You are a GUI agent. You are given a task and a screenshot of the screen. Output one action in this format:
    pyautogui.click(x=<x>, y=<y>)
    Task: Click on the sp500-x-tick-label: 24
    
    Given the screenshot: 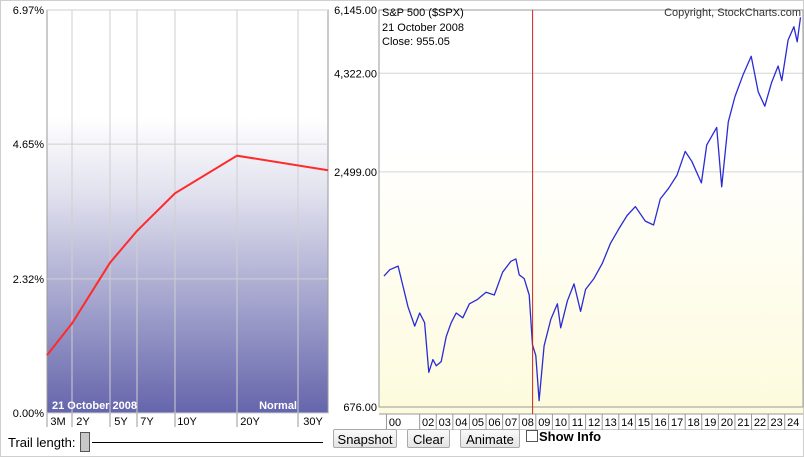 What is the action you would take?
    pyautogui.click(x=793, y=423)
    